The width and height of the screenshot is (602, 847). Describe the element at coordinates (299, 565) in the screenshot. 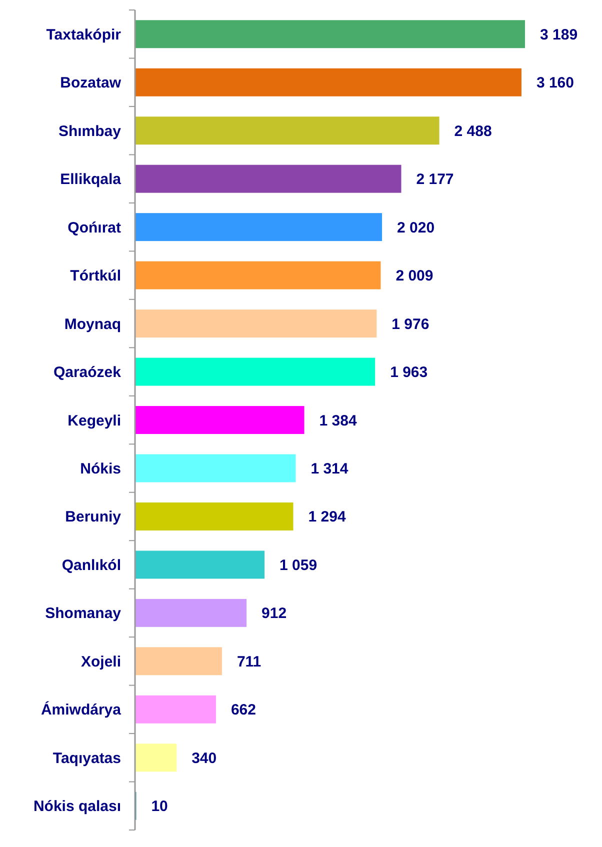

I see `data-label: 1 059` at that location.